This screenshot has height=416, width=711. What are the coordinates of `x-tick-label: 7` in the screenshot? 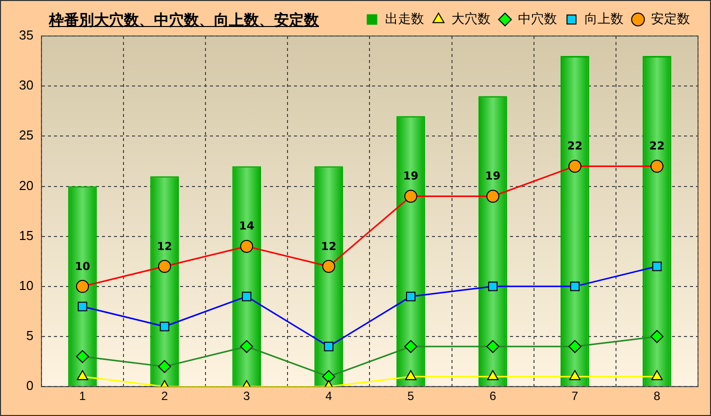 It's located at (575, 396).